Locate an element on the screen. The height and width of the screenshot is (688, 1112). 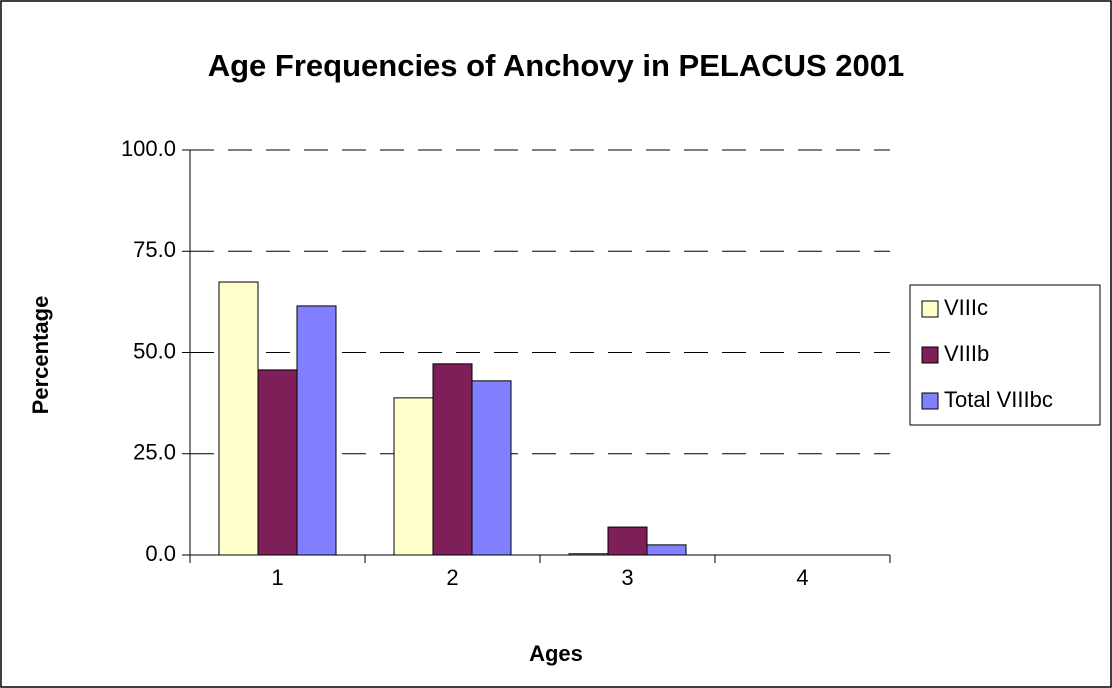
legend-label: VIIIc is located at coordinates (966, 307).